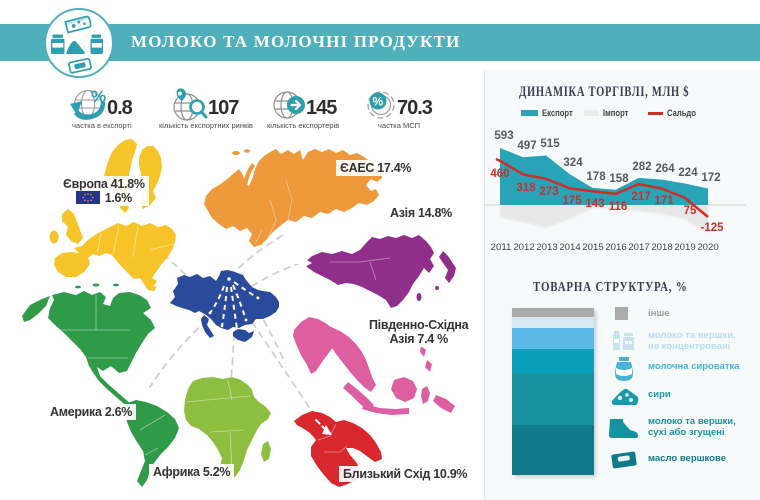 This screenshot has width=760, height=500. What do you see at coordinates (688, 173) in the screenshot?
I see `svg-text: 224` at bounding box center [688, 173].